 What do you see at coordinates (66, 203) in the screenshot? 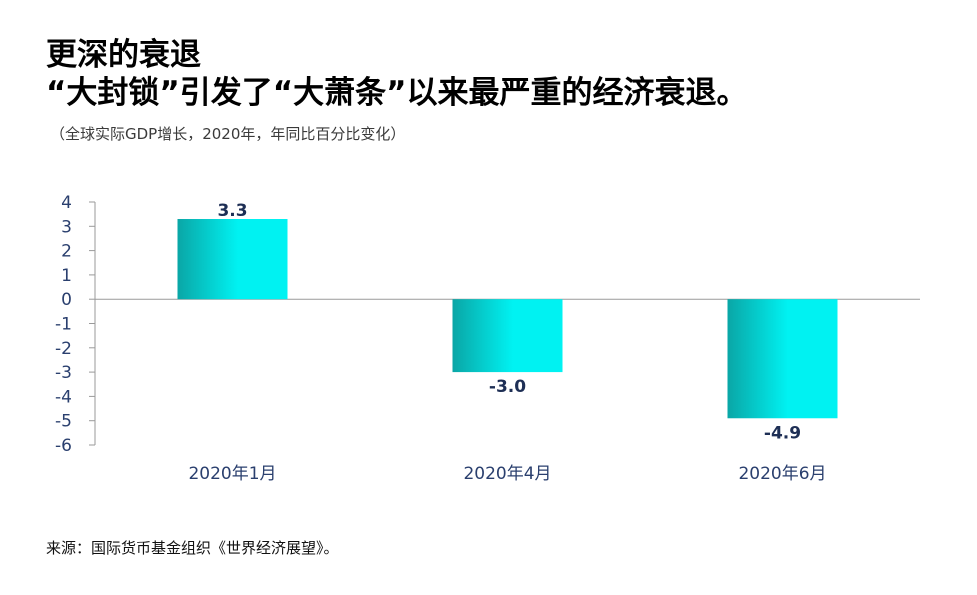
I see `y-tick-label: 4` at bounding box center [66, 203].